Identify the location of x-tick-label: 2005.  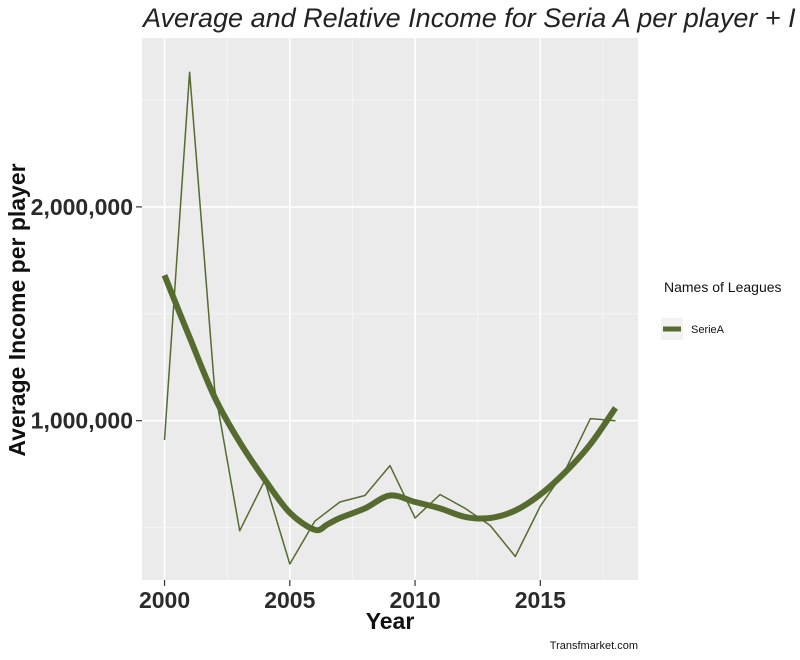
(289, 600).